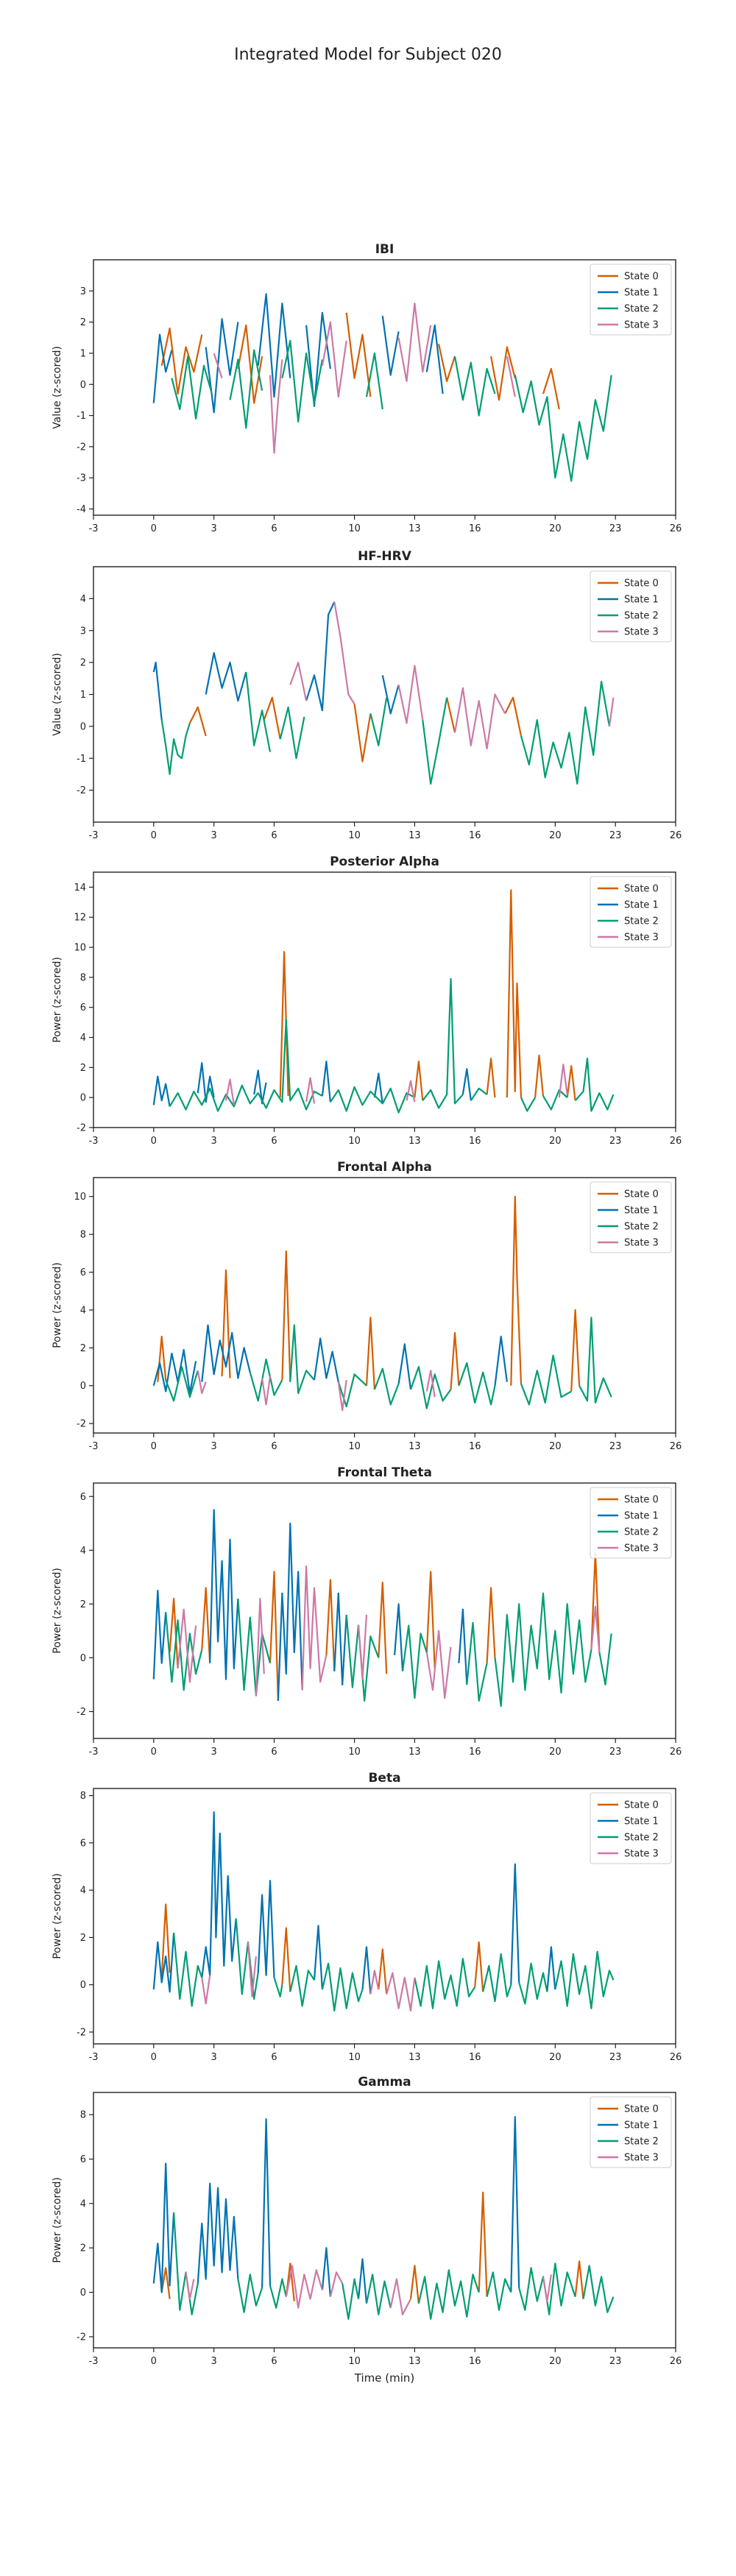 Image resolution: width=736 pixels, height=2576 pixels. Describe the element at coordinates (57, 694) in the screenshot. I see `y-axis-label: Value (z-scored)` at that location.